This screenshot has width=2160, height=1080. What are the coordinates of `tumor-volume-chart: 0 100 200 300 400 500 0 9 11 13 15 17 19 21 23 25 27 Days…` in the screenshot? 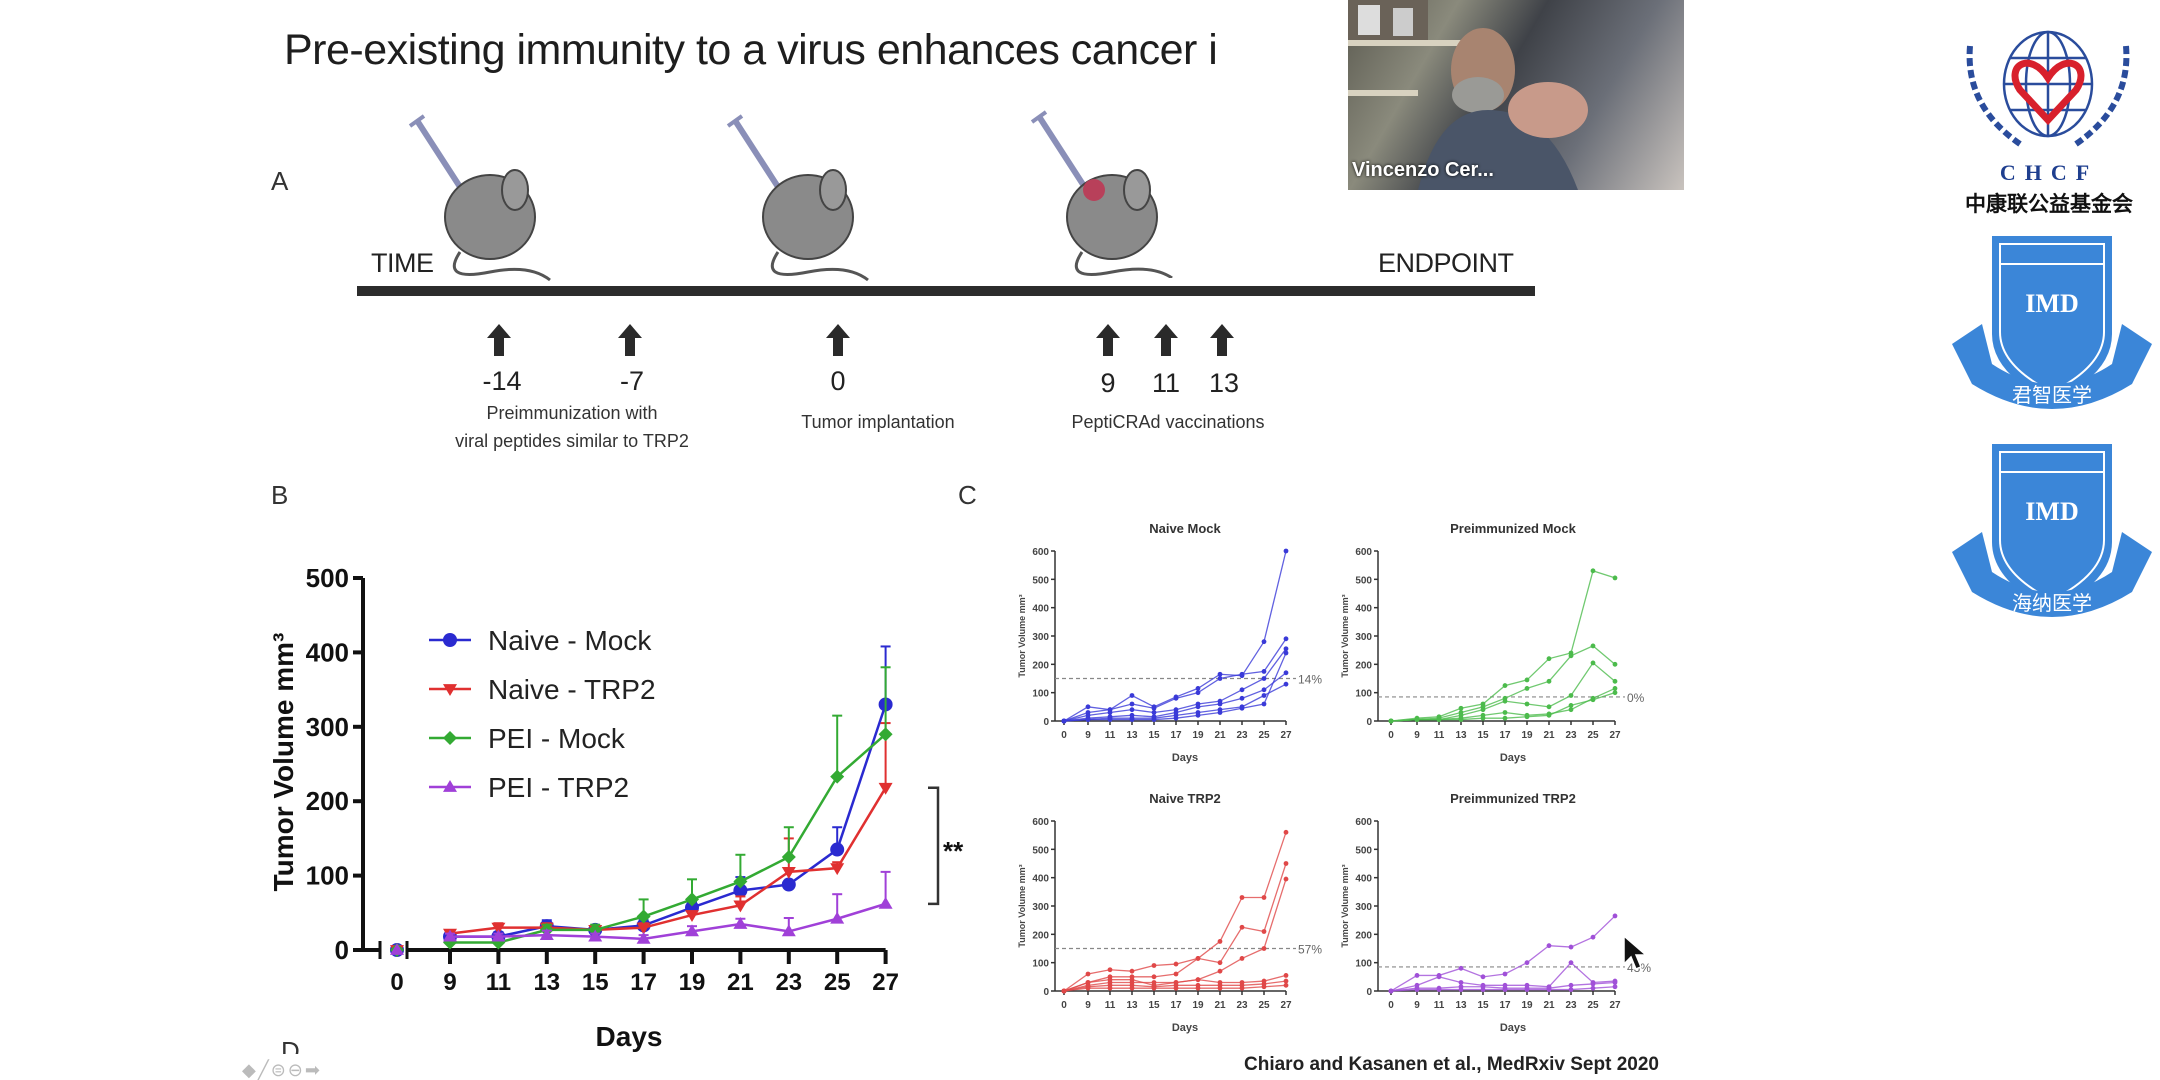 It's located at (616, 807).